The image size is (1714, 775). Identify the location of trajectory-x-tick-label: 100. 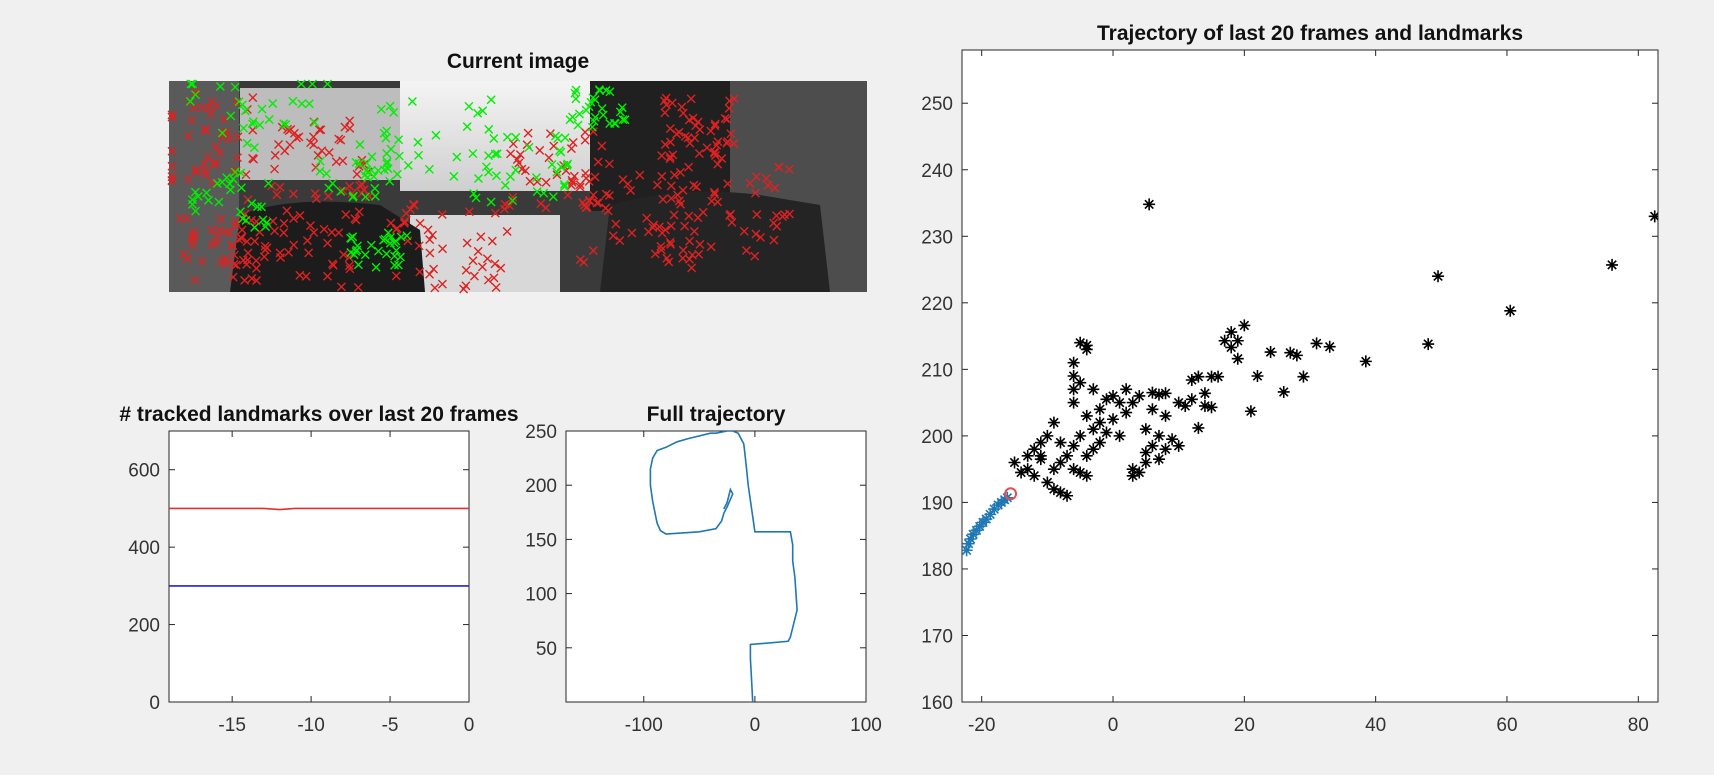
(866, 725).